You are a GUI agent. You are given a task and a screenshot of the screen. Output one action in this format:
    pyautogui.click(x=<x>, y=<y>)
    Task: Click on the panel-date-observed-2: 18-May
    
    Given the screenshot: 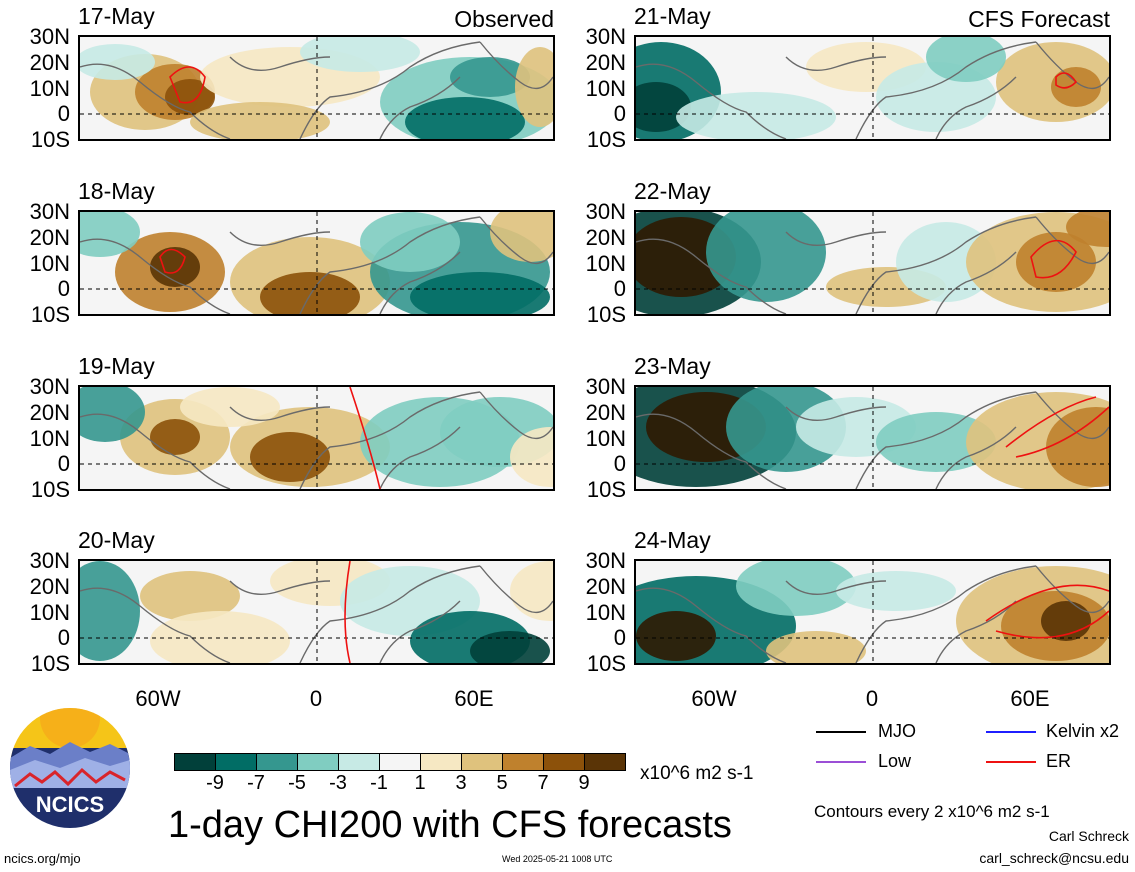 What is the action you would take?
    pyautogui.click(x=116, y=191)
    